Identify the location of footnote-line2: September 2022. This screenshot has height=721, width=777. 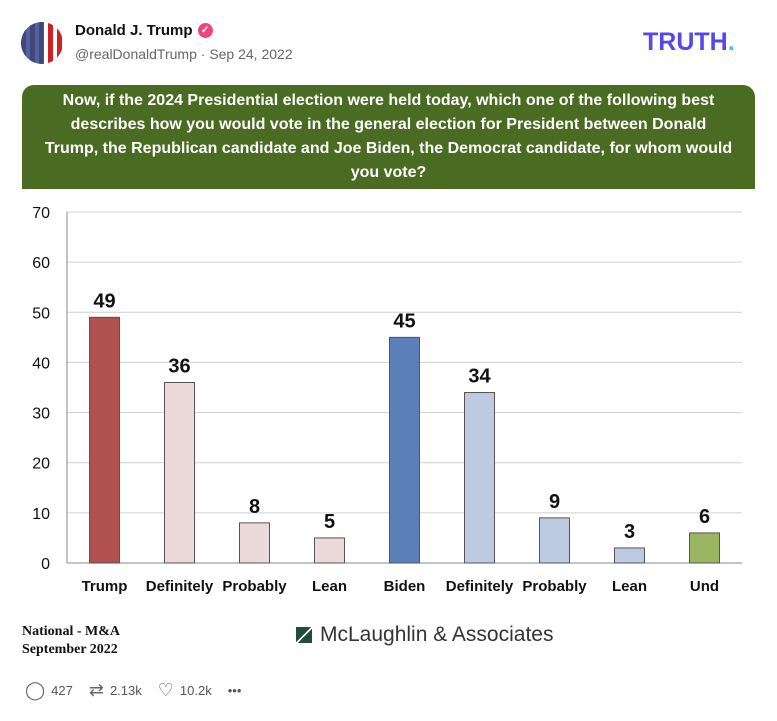
(70, 649).